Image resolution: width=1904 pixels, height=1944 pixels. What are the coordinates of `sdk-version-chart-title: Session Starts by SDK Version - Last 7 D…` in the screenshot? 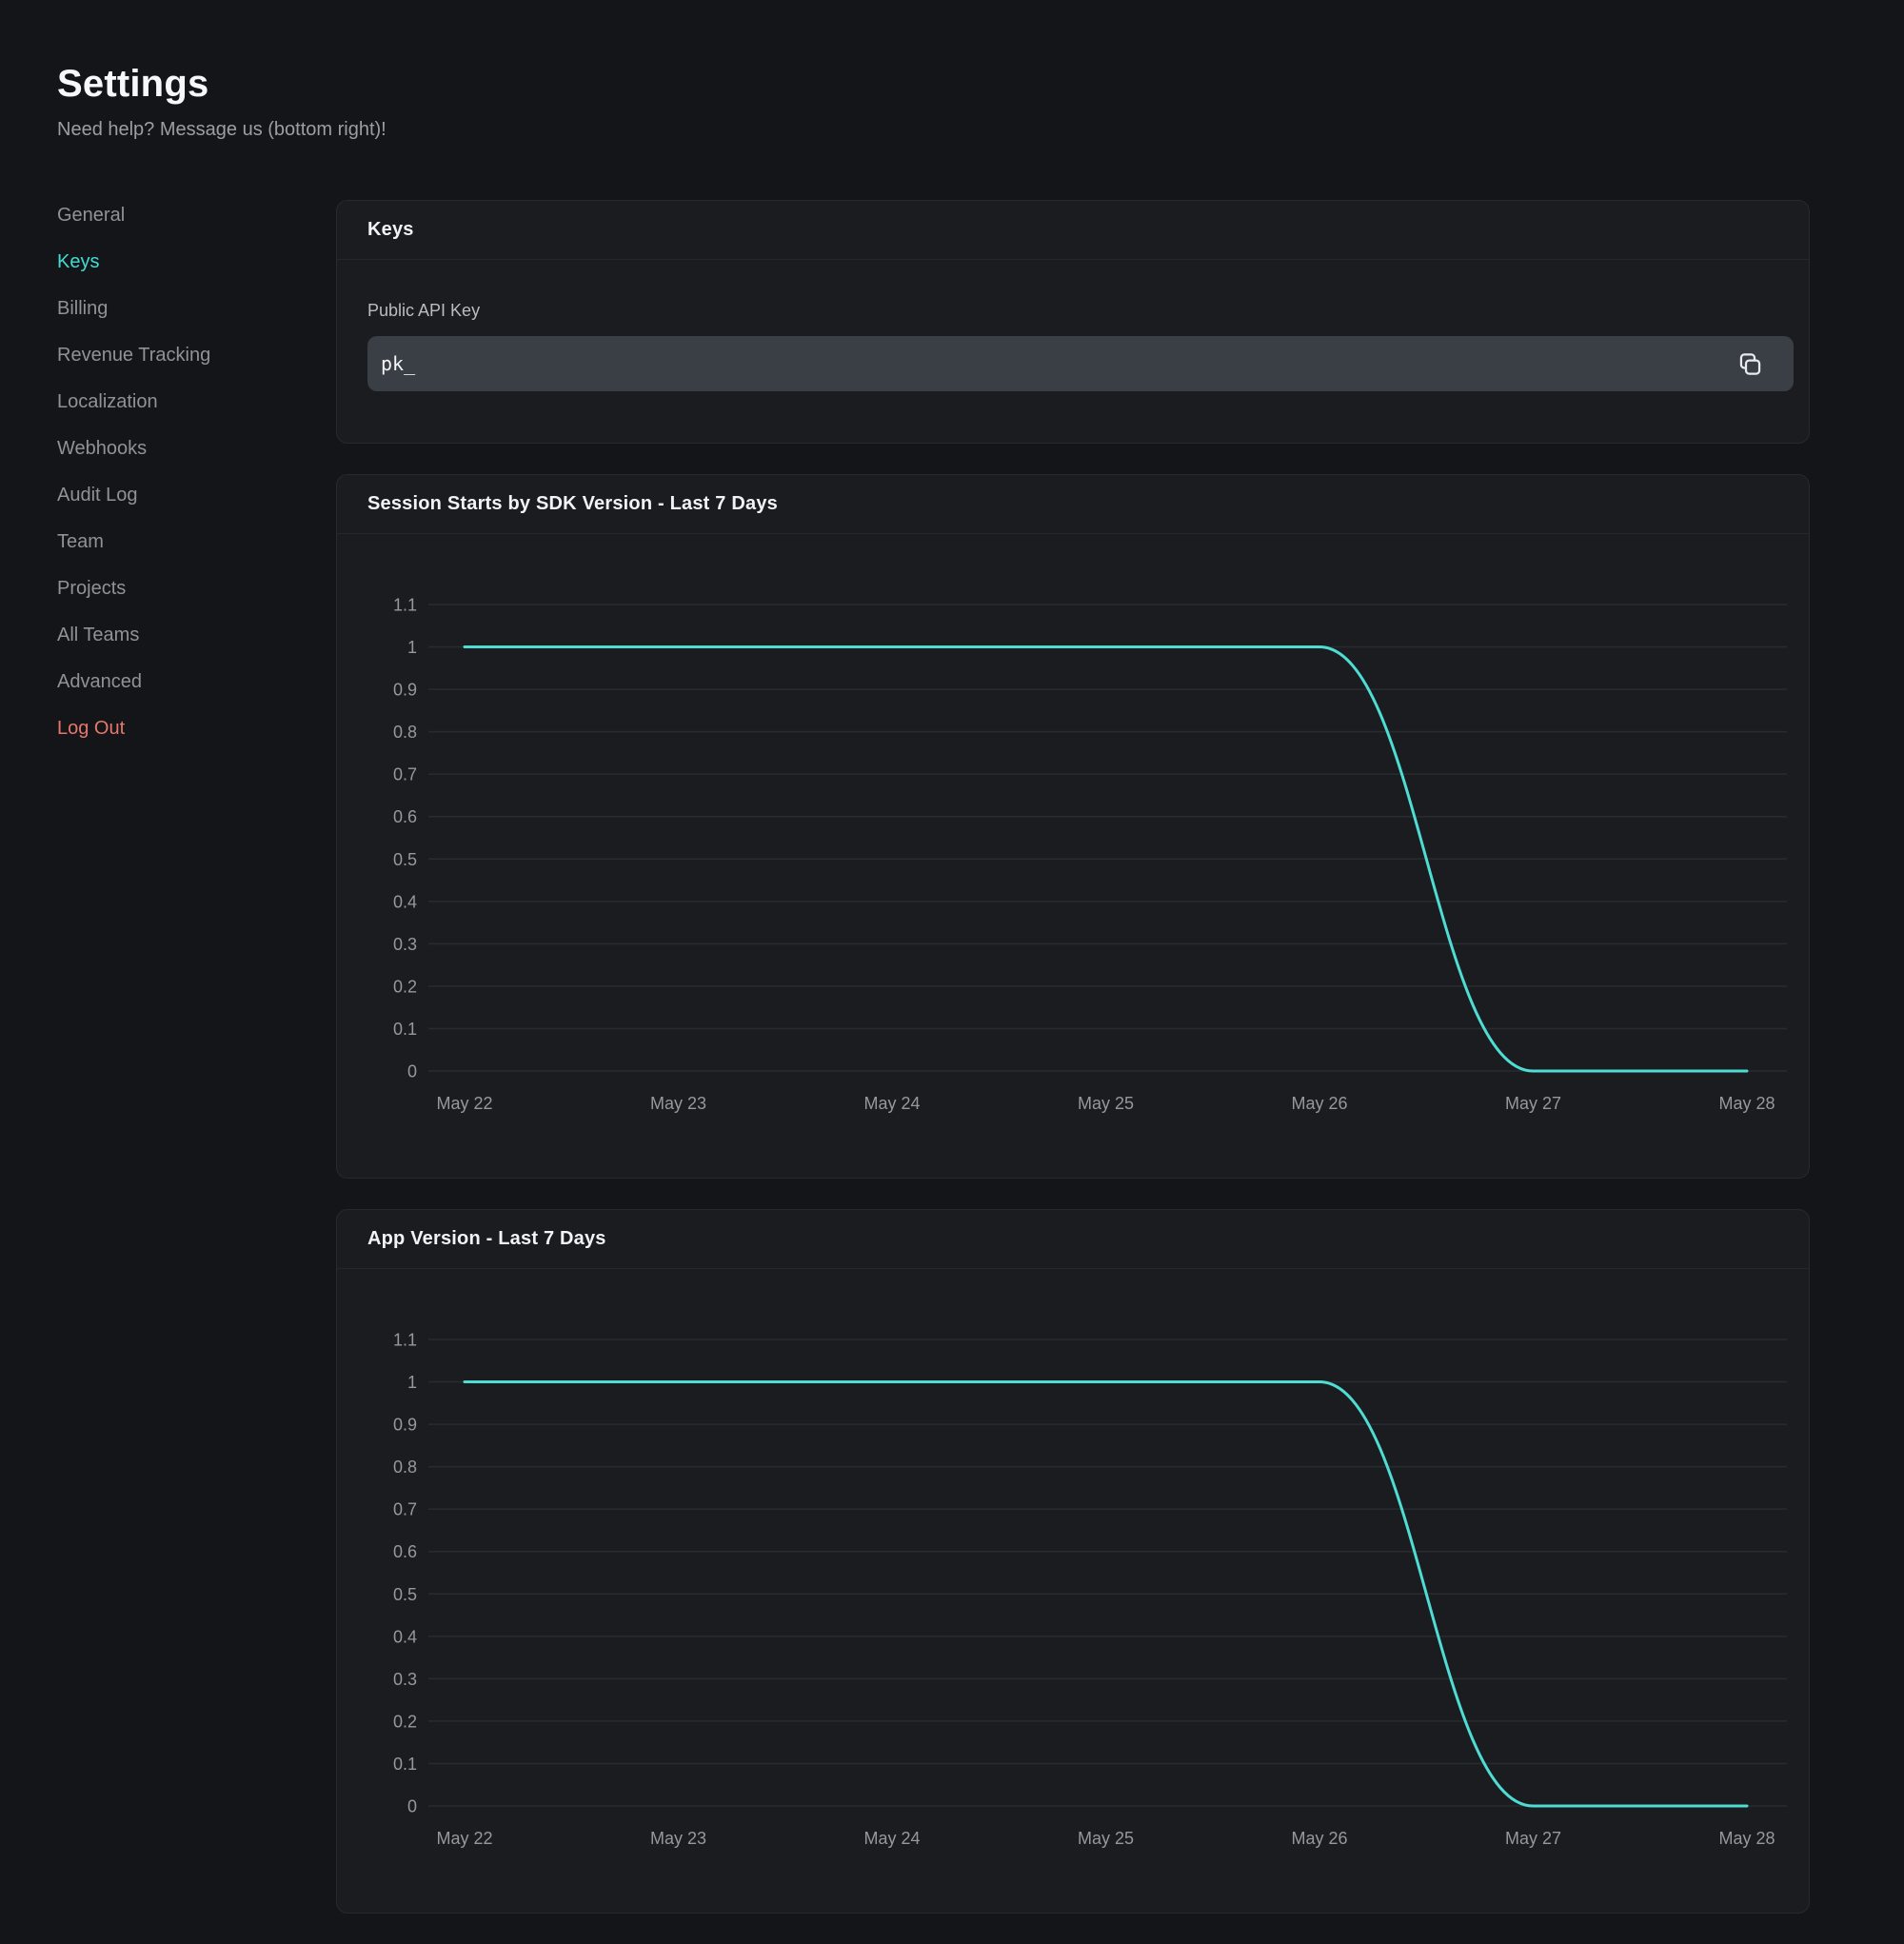 It's located at (572, 504).